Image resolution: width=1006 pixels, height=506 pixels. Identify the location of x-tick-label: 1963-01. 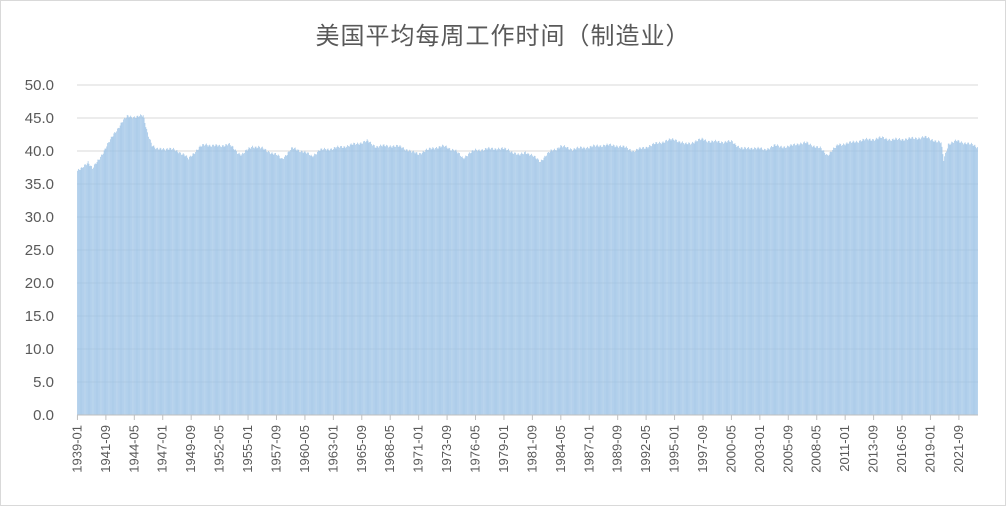
(332, 449).